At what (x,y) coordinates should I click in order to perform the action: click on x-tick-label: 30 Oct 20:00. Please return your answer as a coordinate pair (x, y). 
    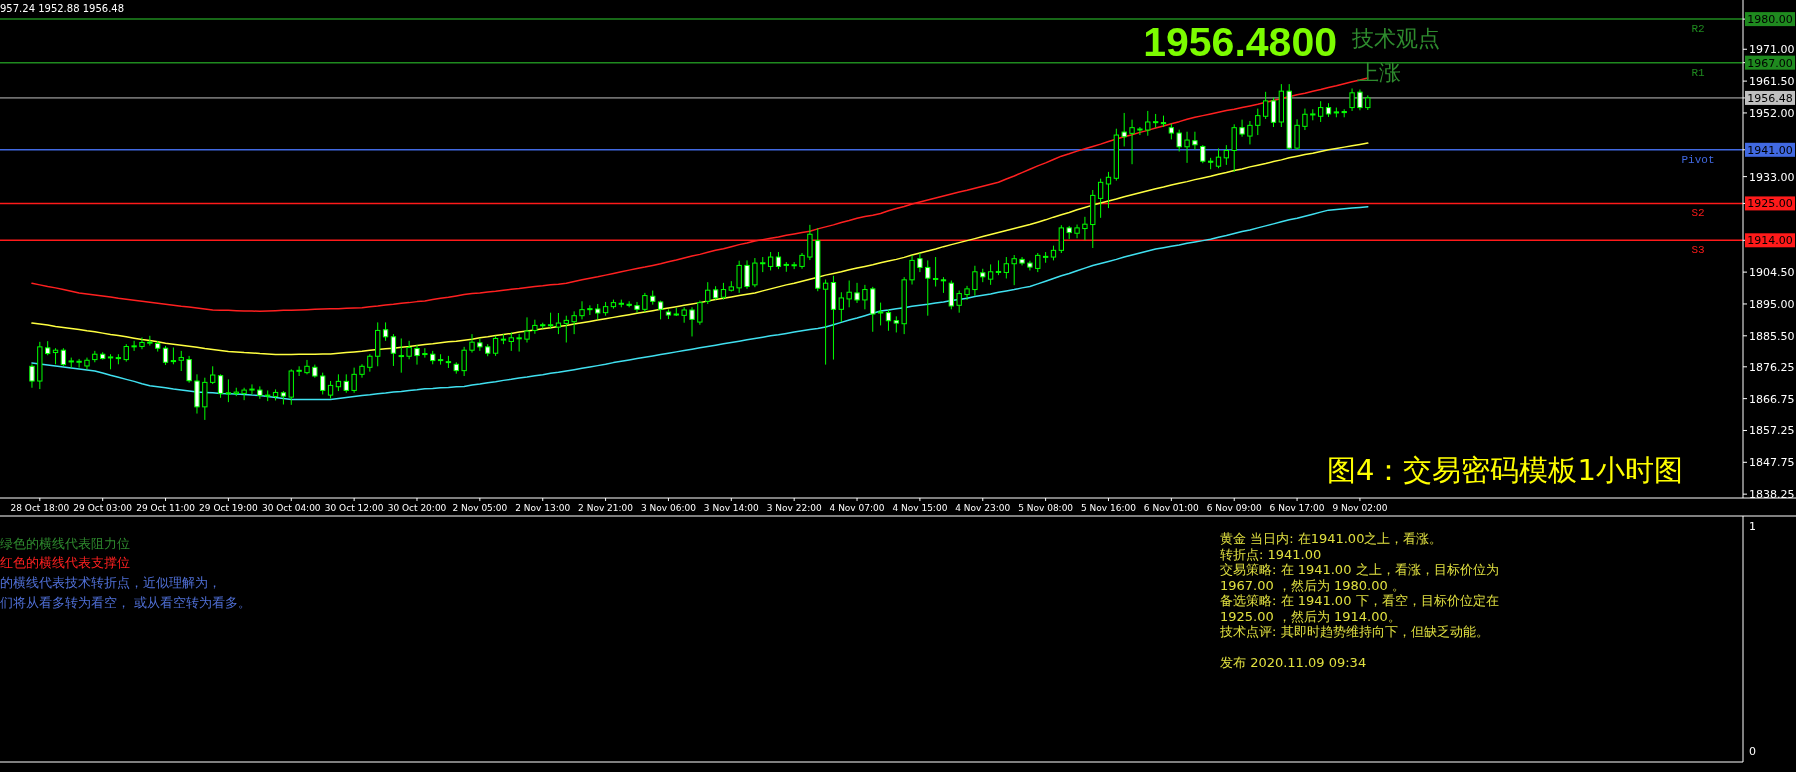
    Looking at the image, I should click on (417, 508).